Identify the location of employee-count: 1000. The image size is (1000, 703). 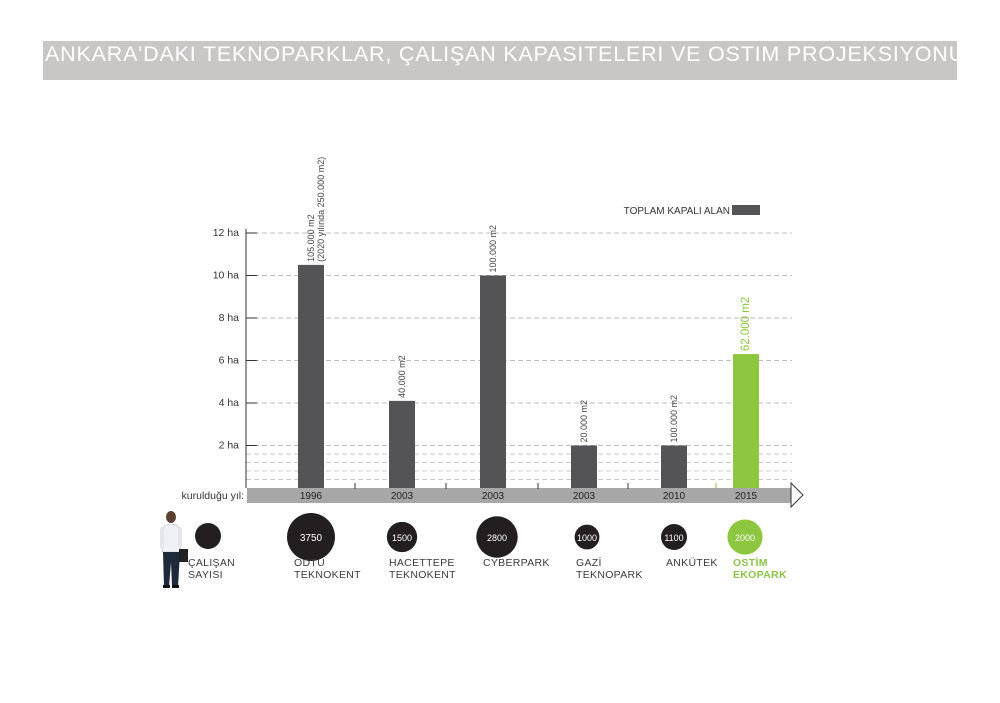
(587, 538).